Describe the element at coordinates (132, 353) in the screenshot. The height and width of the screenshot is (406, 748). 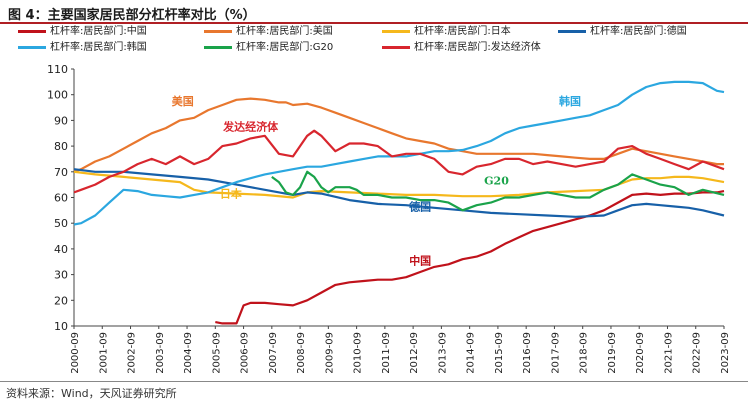
I see `x-tick-label: 2002-09` at that location.